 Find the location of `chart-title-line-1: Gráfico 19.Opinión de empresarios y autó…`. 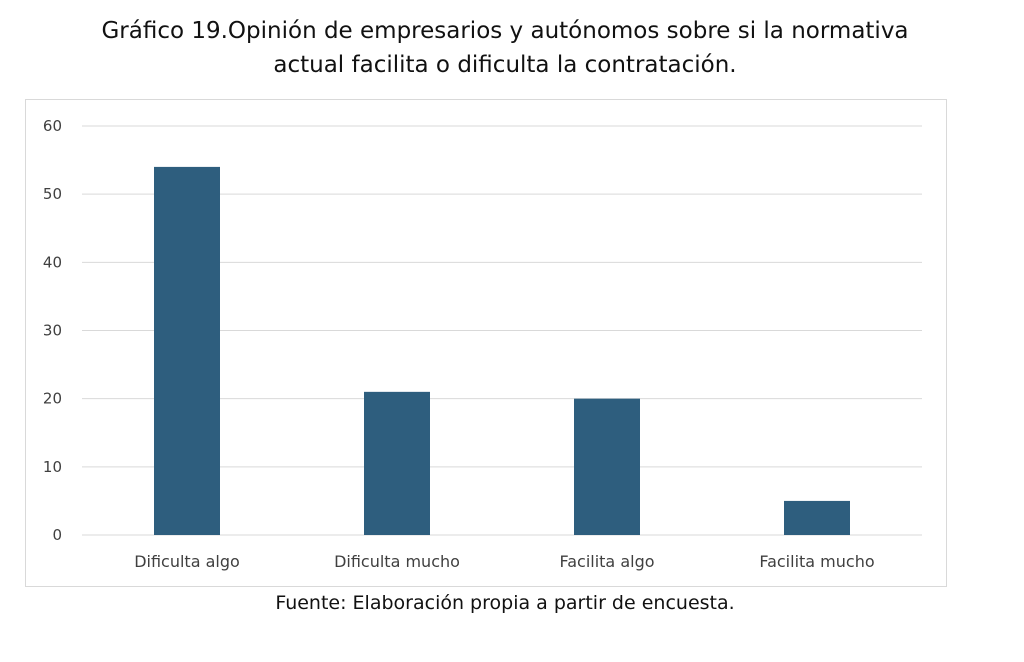

chart-title-line-1: Gráfico 19.Opinión de empresarios y autó… is located at coordinates (505, 31).